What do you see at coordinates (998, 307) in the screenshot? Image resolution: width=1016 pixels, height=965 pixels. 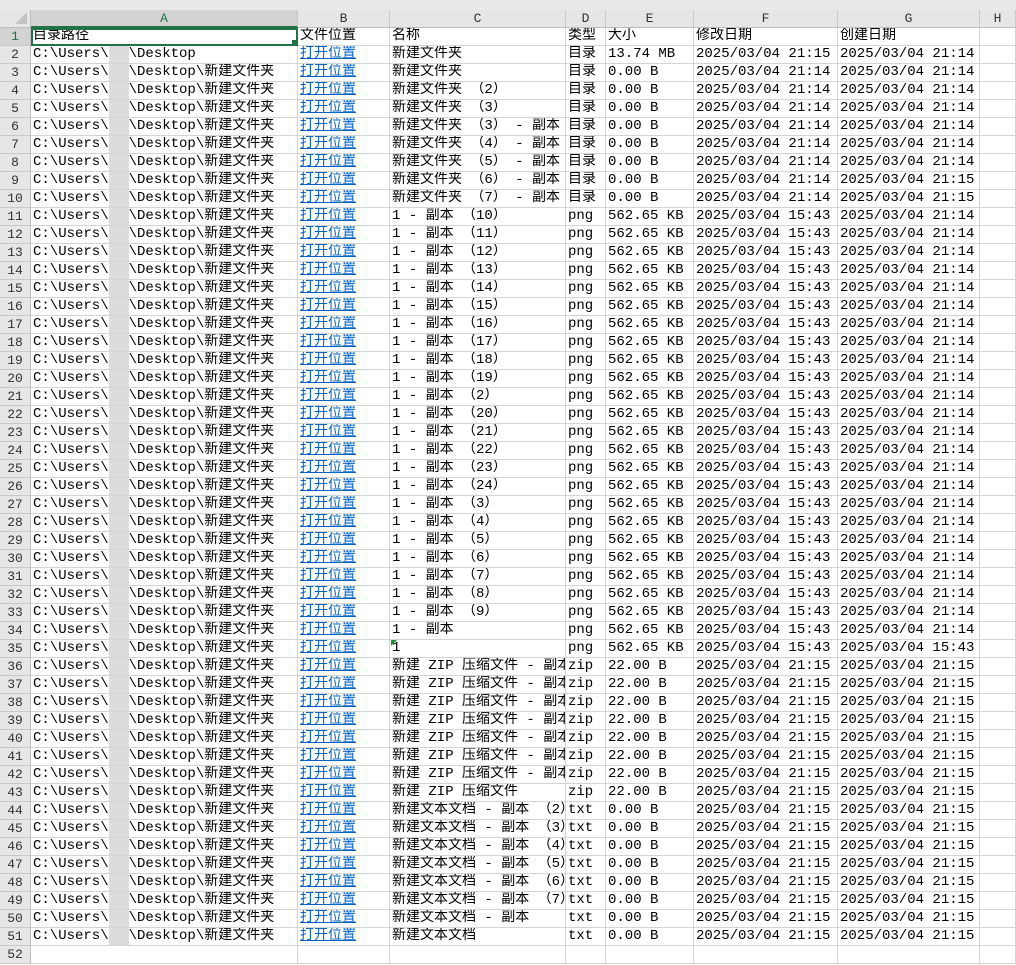 I see `cell-H16` at bounding box center [998, 307].